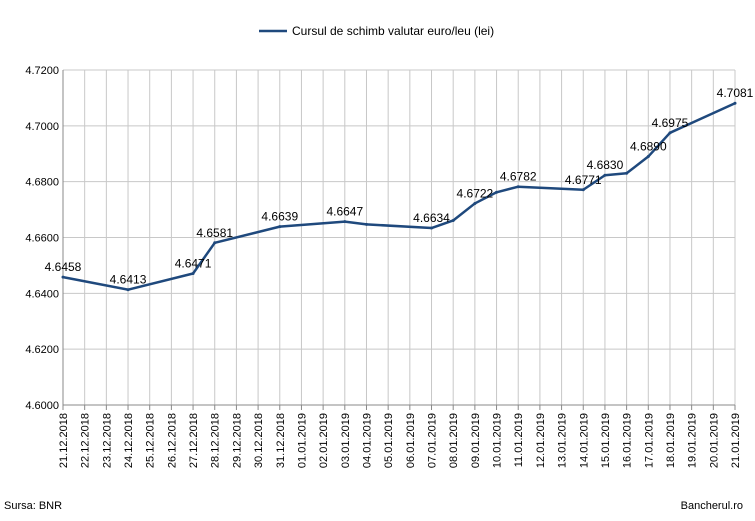  What do you see at coordinates (367, 440) in the screenshot?
I see `x-tick-label: 04.01.2019` at bounding box center [367, 440].